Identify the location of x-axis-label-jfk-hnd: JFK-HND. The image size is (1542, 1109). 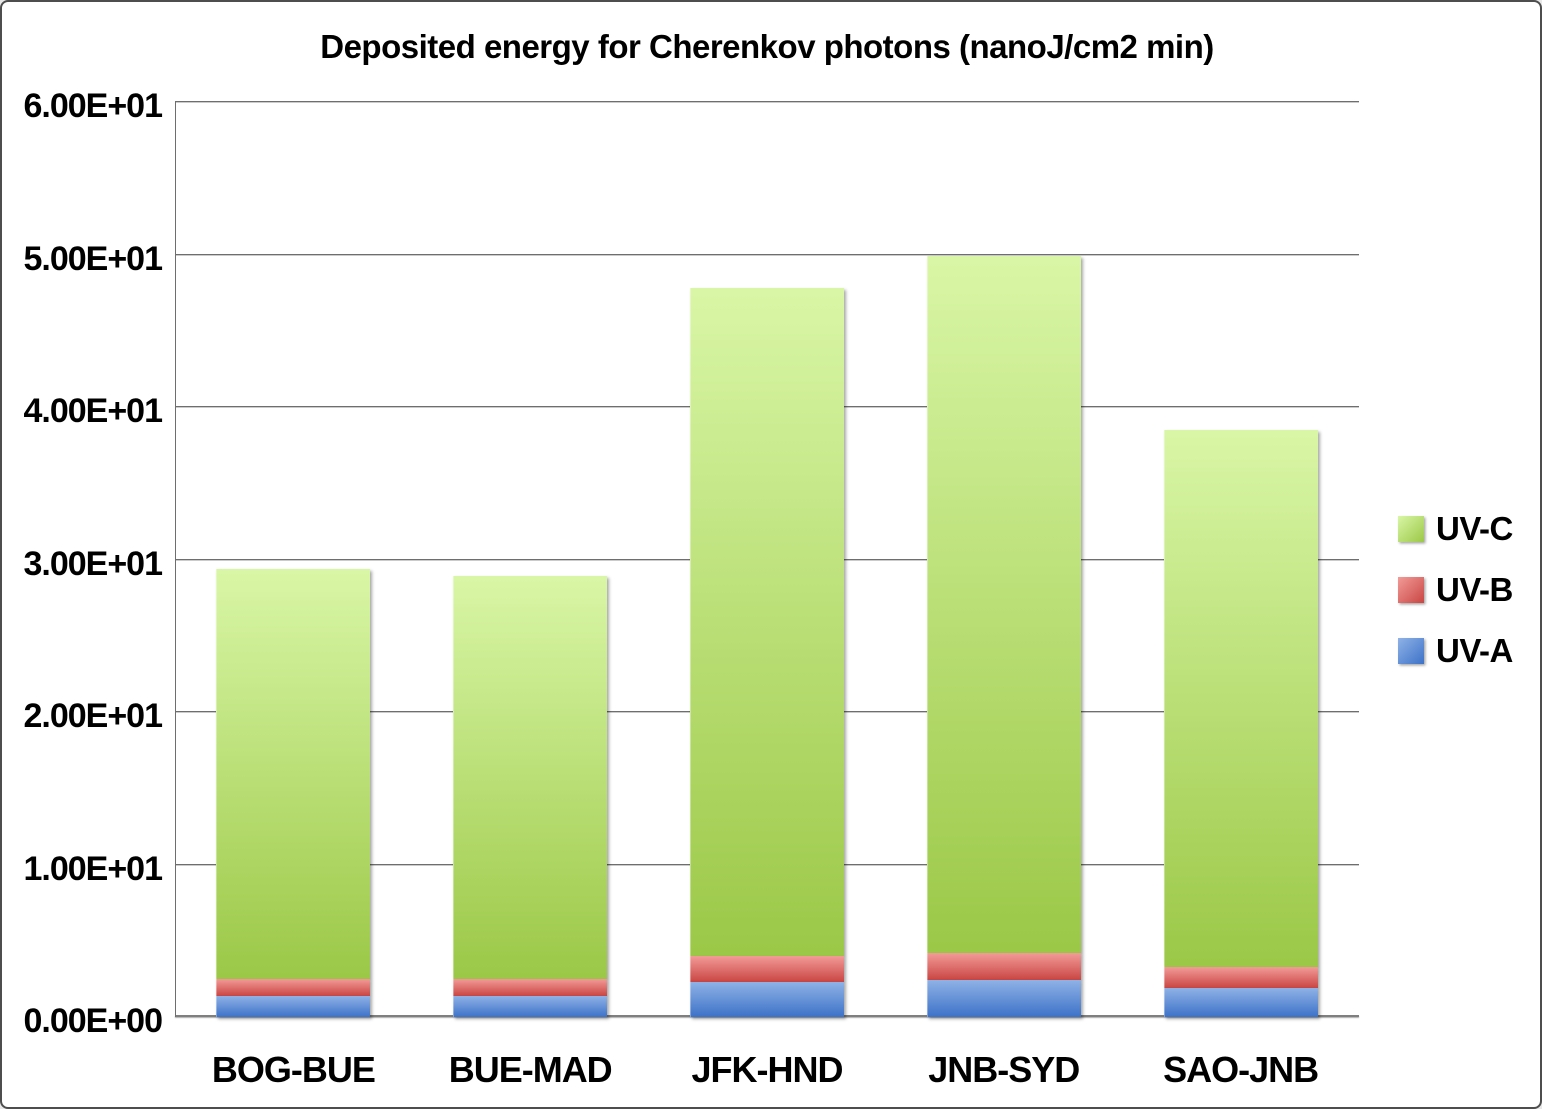
(767, 1069).